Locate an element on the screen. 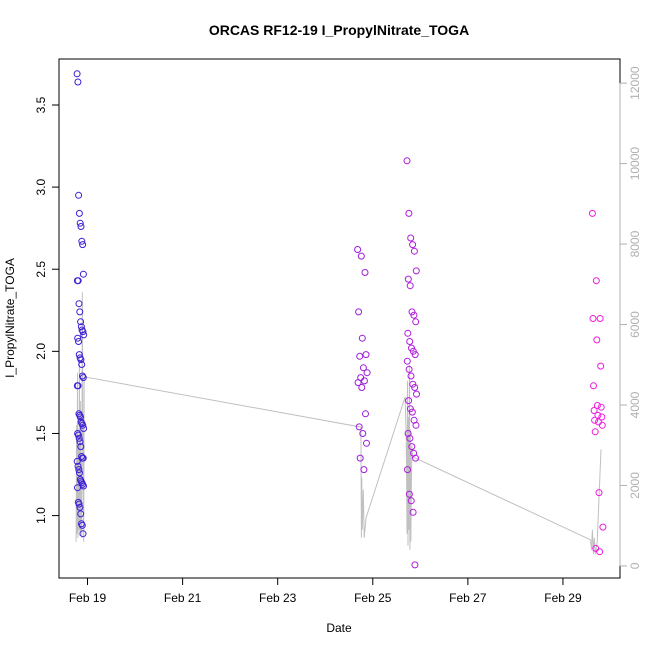 This screenshot has height=650, width=650. y-tick-label: 2.0 is located at coordinates (41, 351).